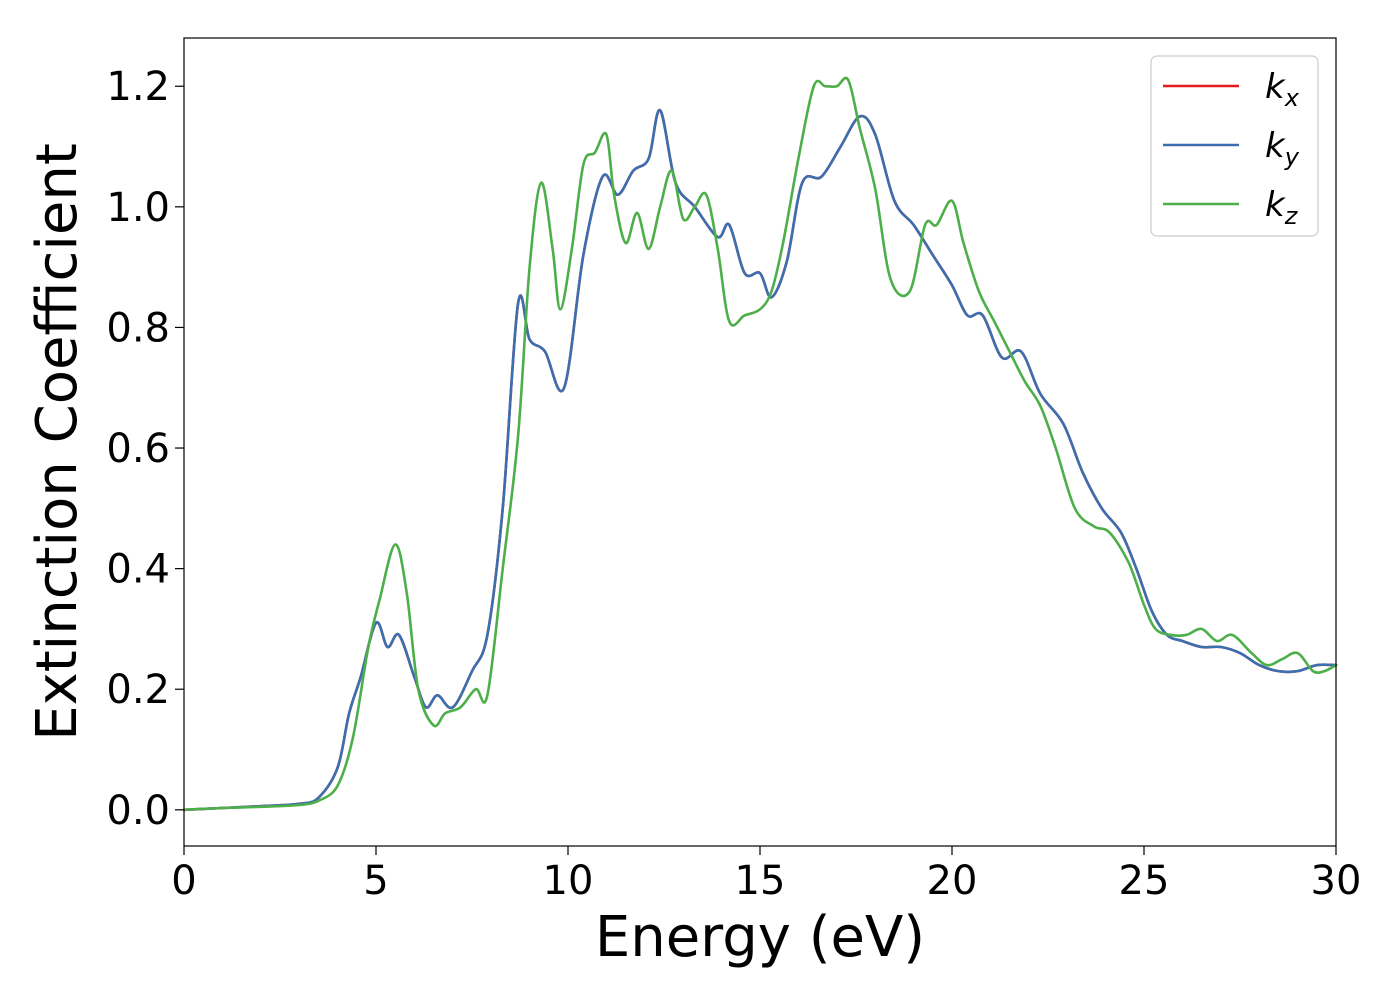  I want to click on x-axis-title: Energy (eV), so click(760, 937).